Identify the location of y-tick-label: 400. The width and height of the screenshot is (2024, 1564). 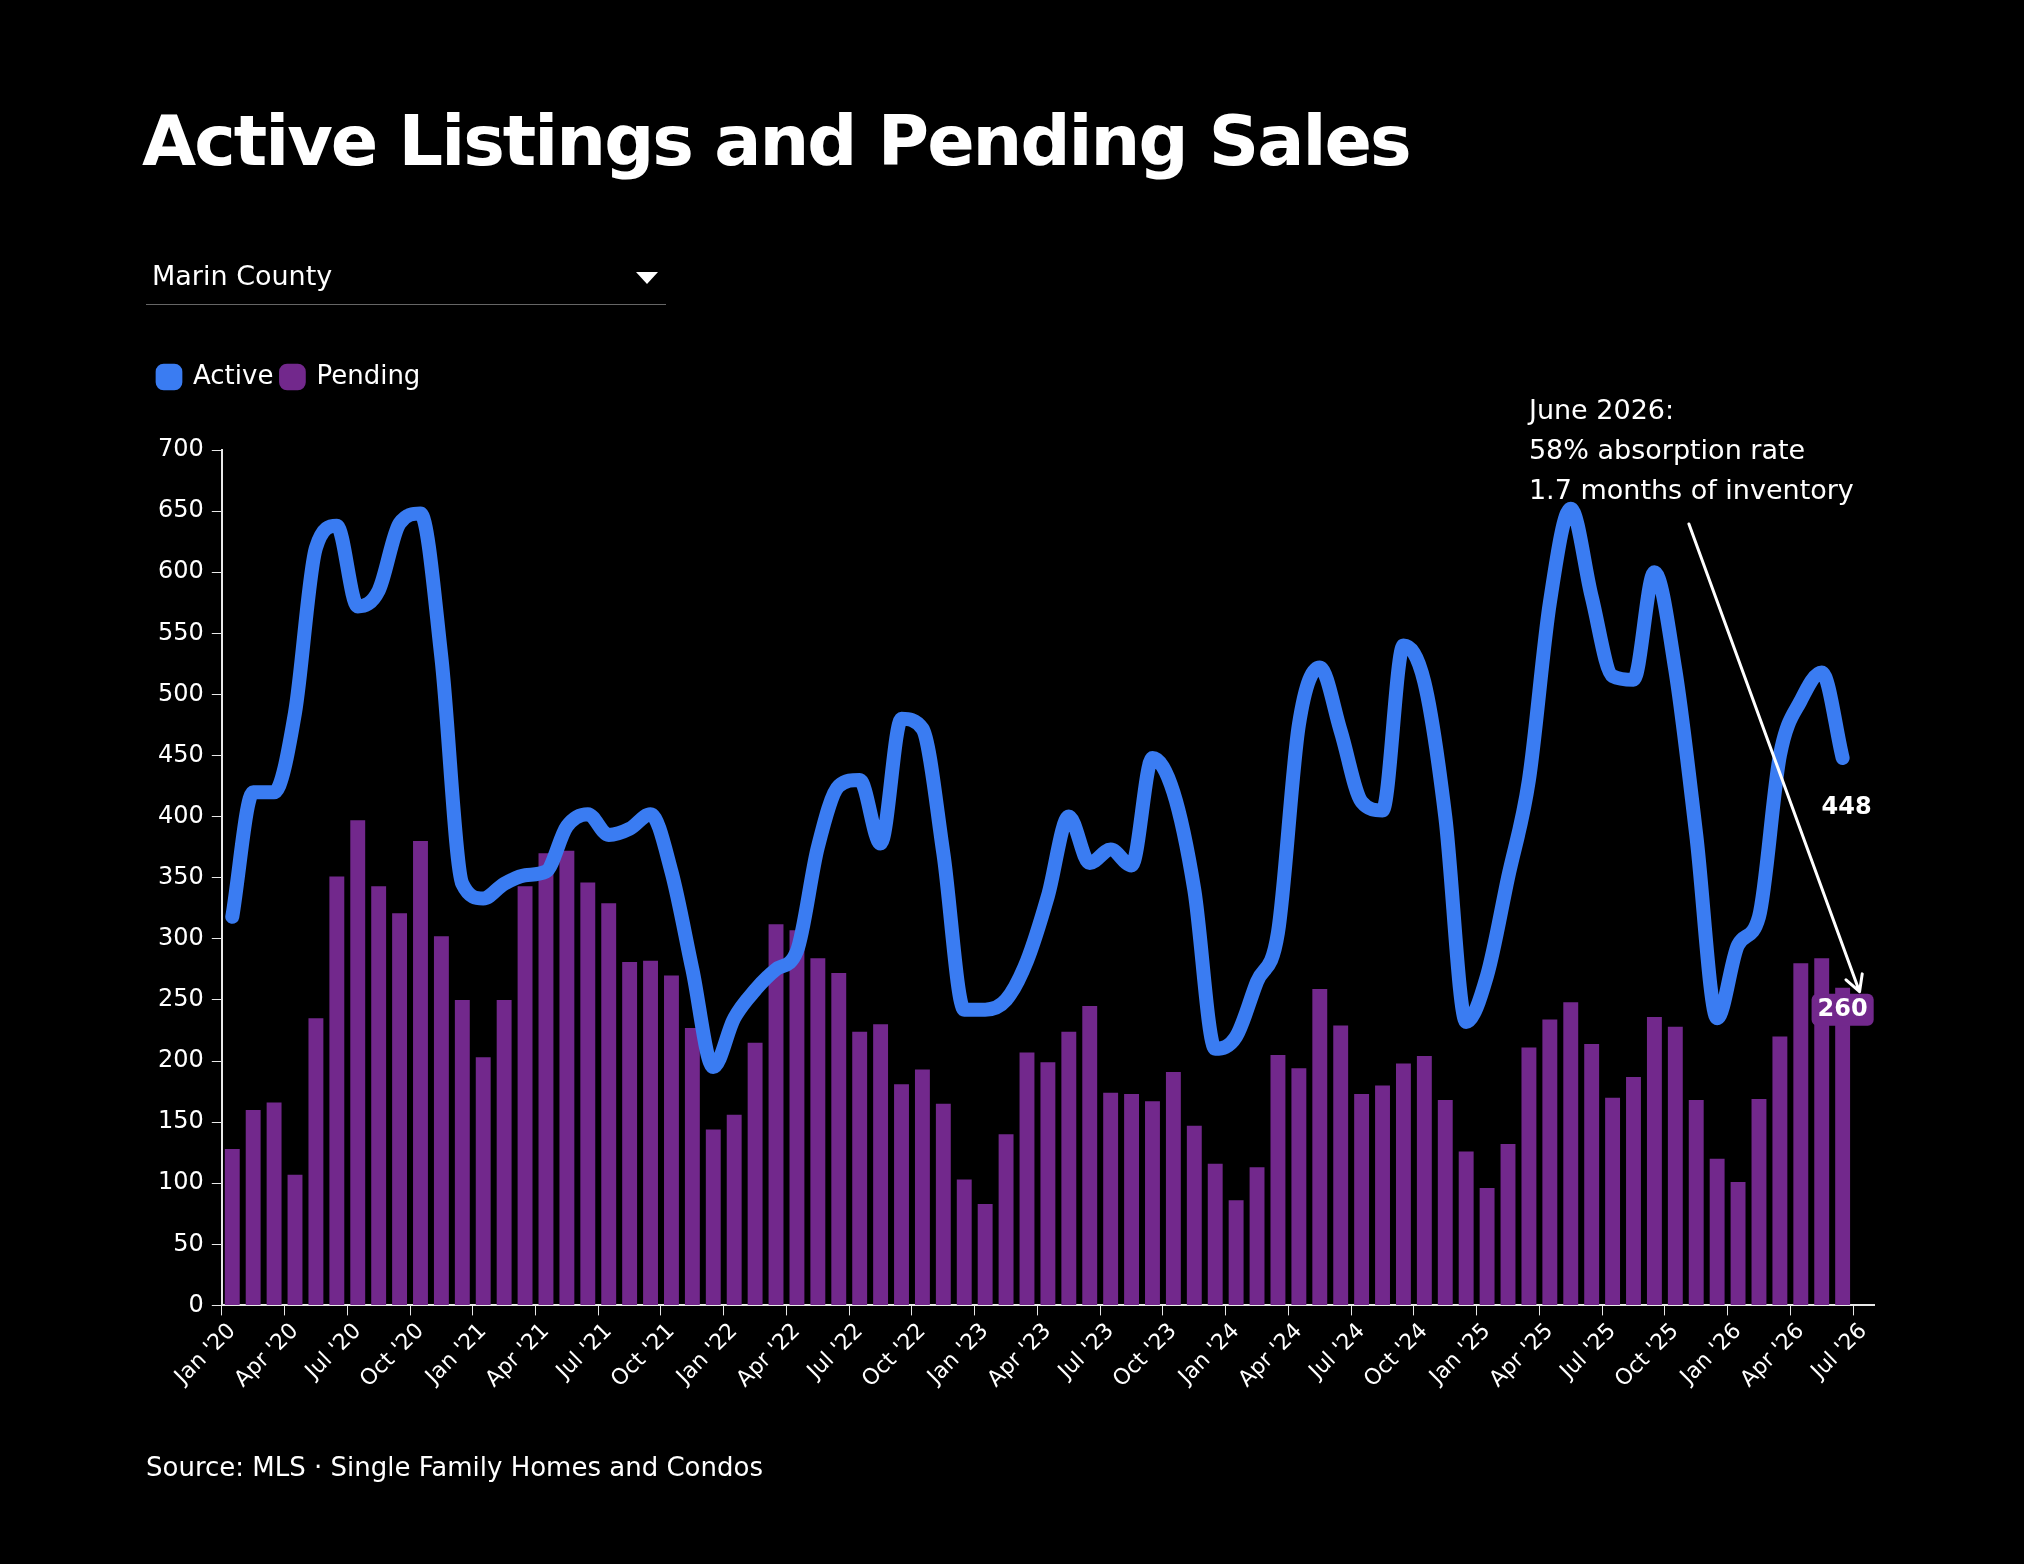
(181, 814).